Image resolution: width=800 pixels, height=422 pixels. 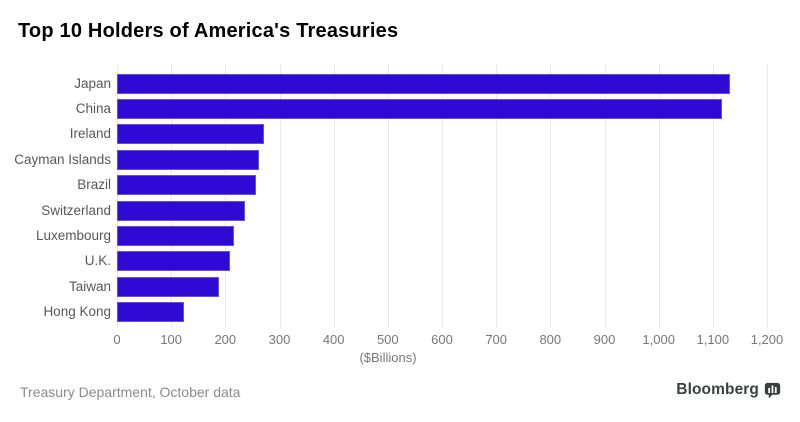 What do you see at coordinates (62, 159) in the screenshot?
I see `category-label-cayman-islands: Cayman Islands` at bounding box center [62, 159].